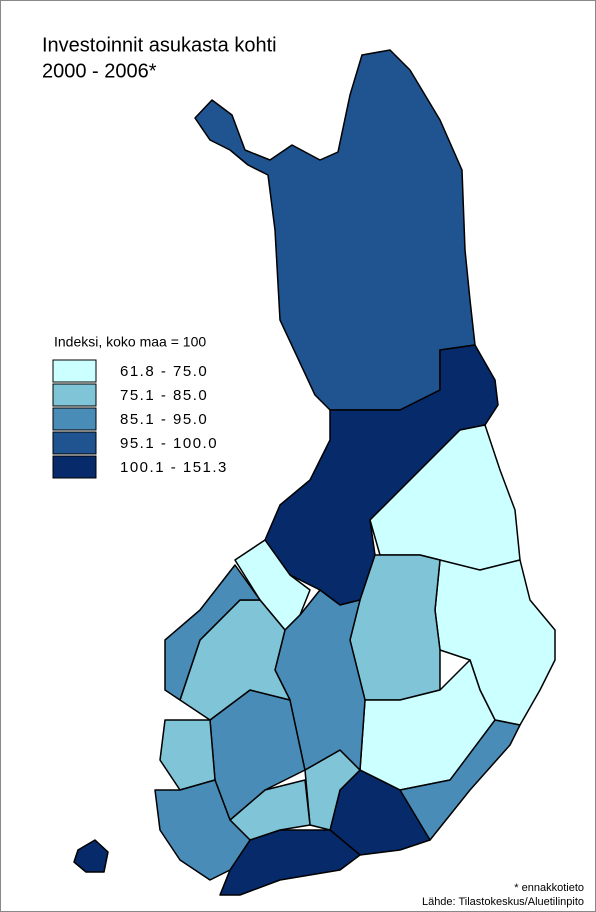  What do you see at coordinates (169, 443) in the screenshot?
I see `legend-label: 95.1 - 100.0` at bounding box center [169, 443].